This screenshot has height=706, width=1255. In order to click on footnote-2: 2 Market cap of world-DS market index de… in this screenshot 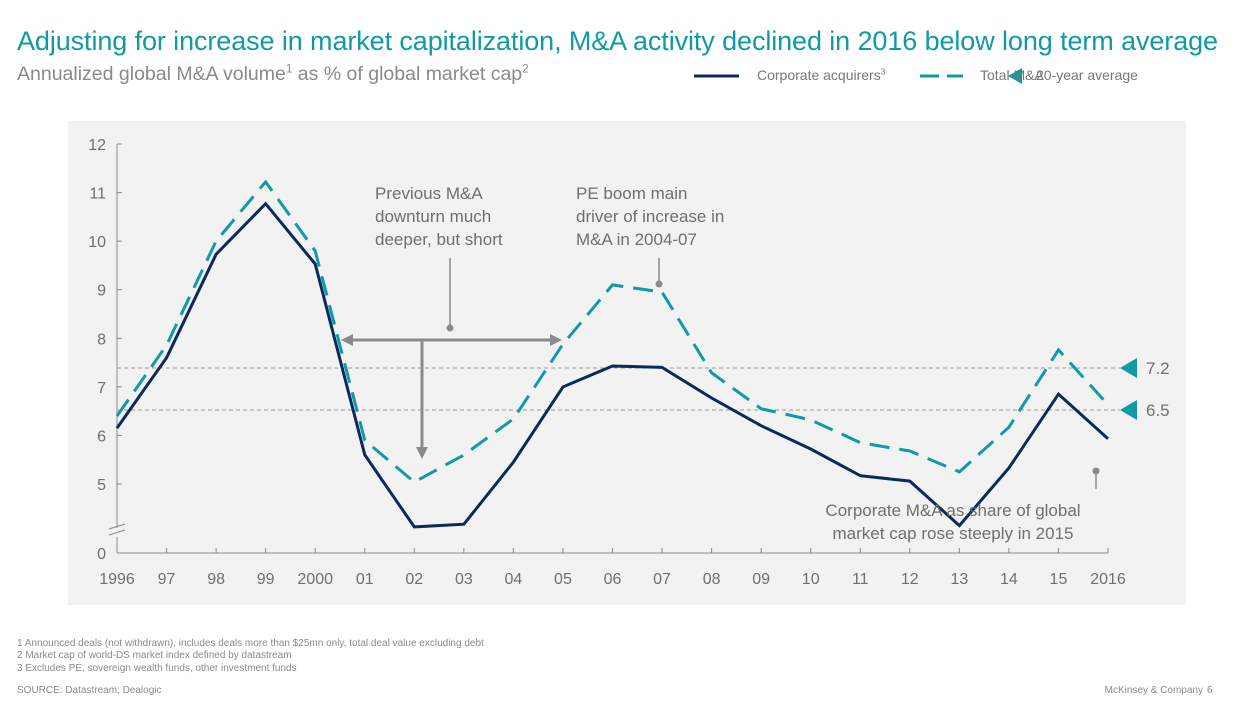, I will do `click(154, 656)`.